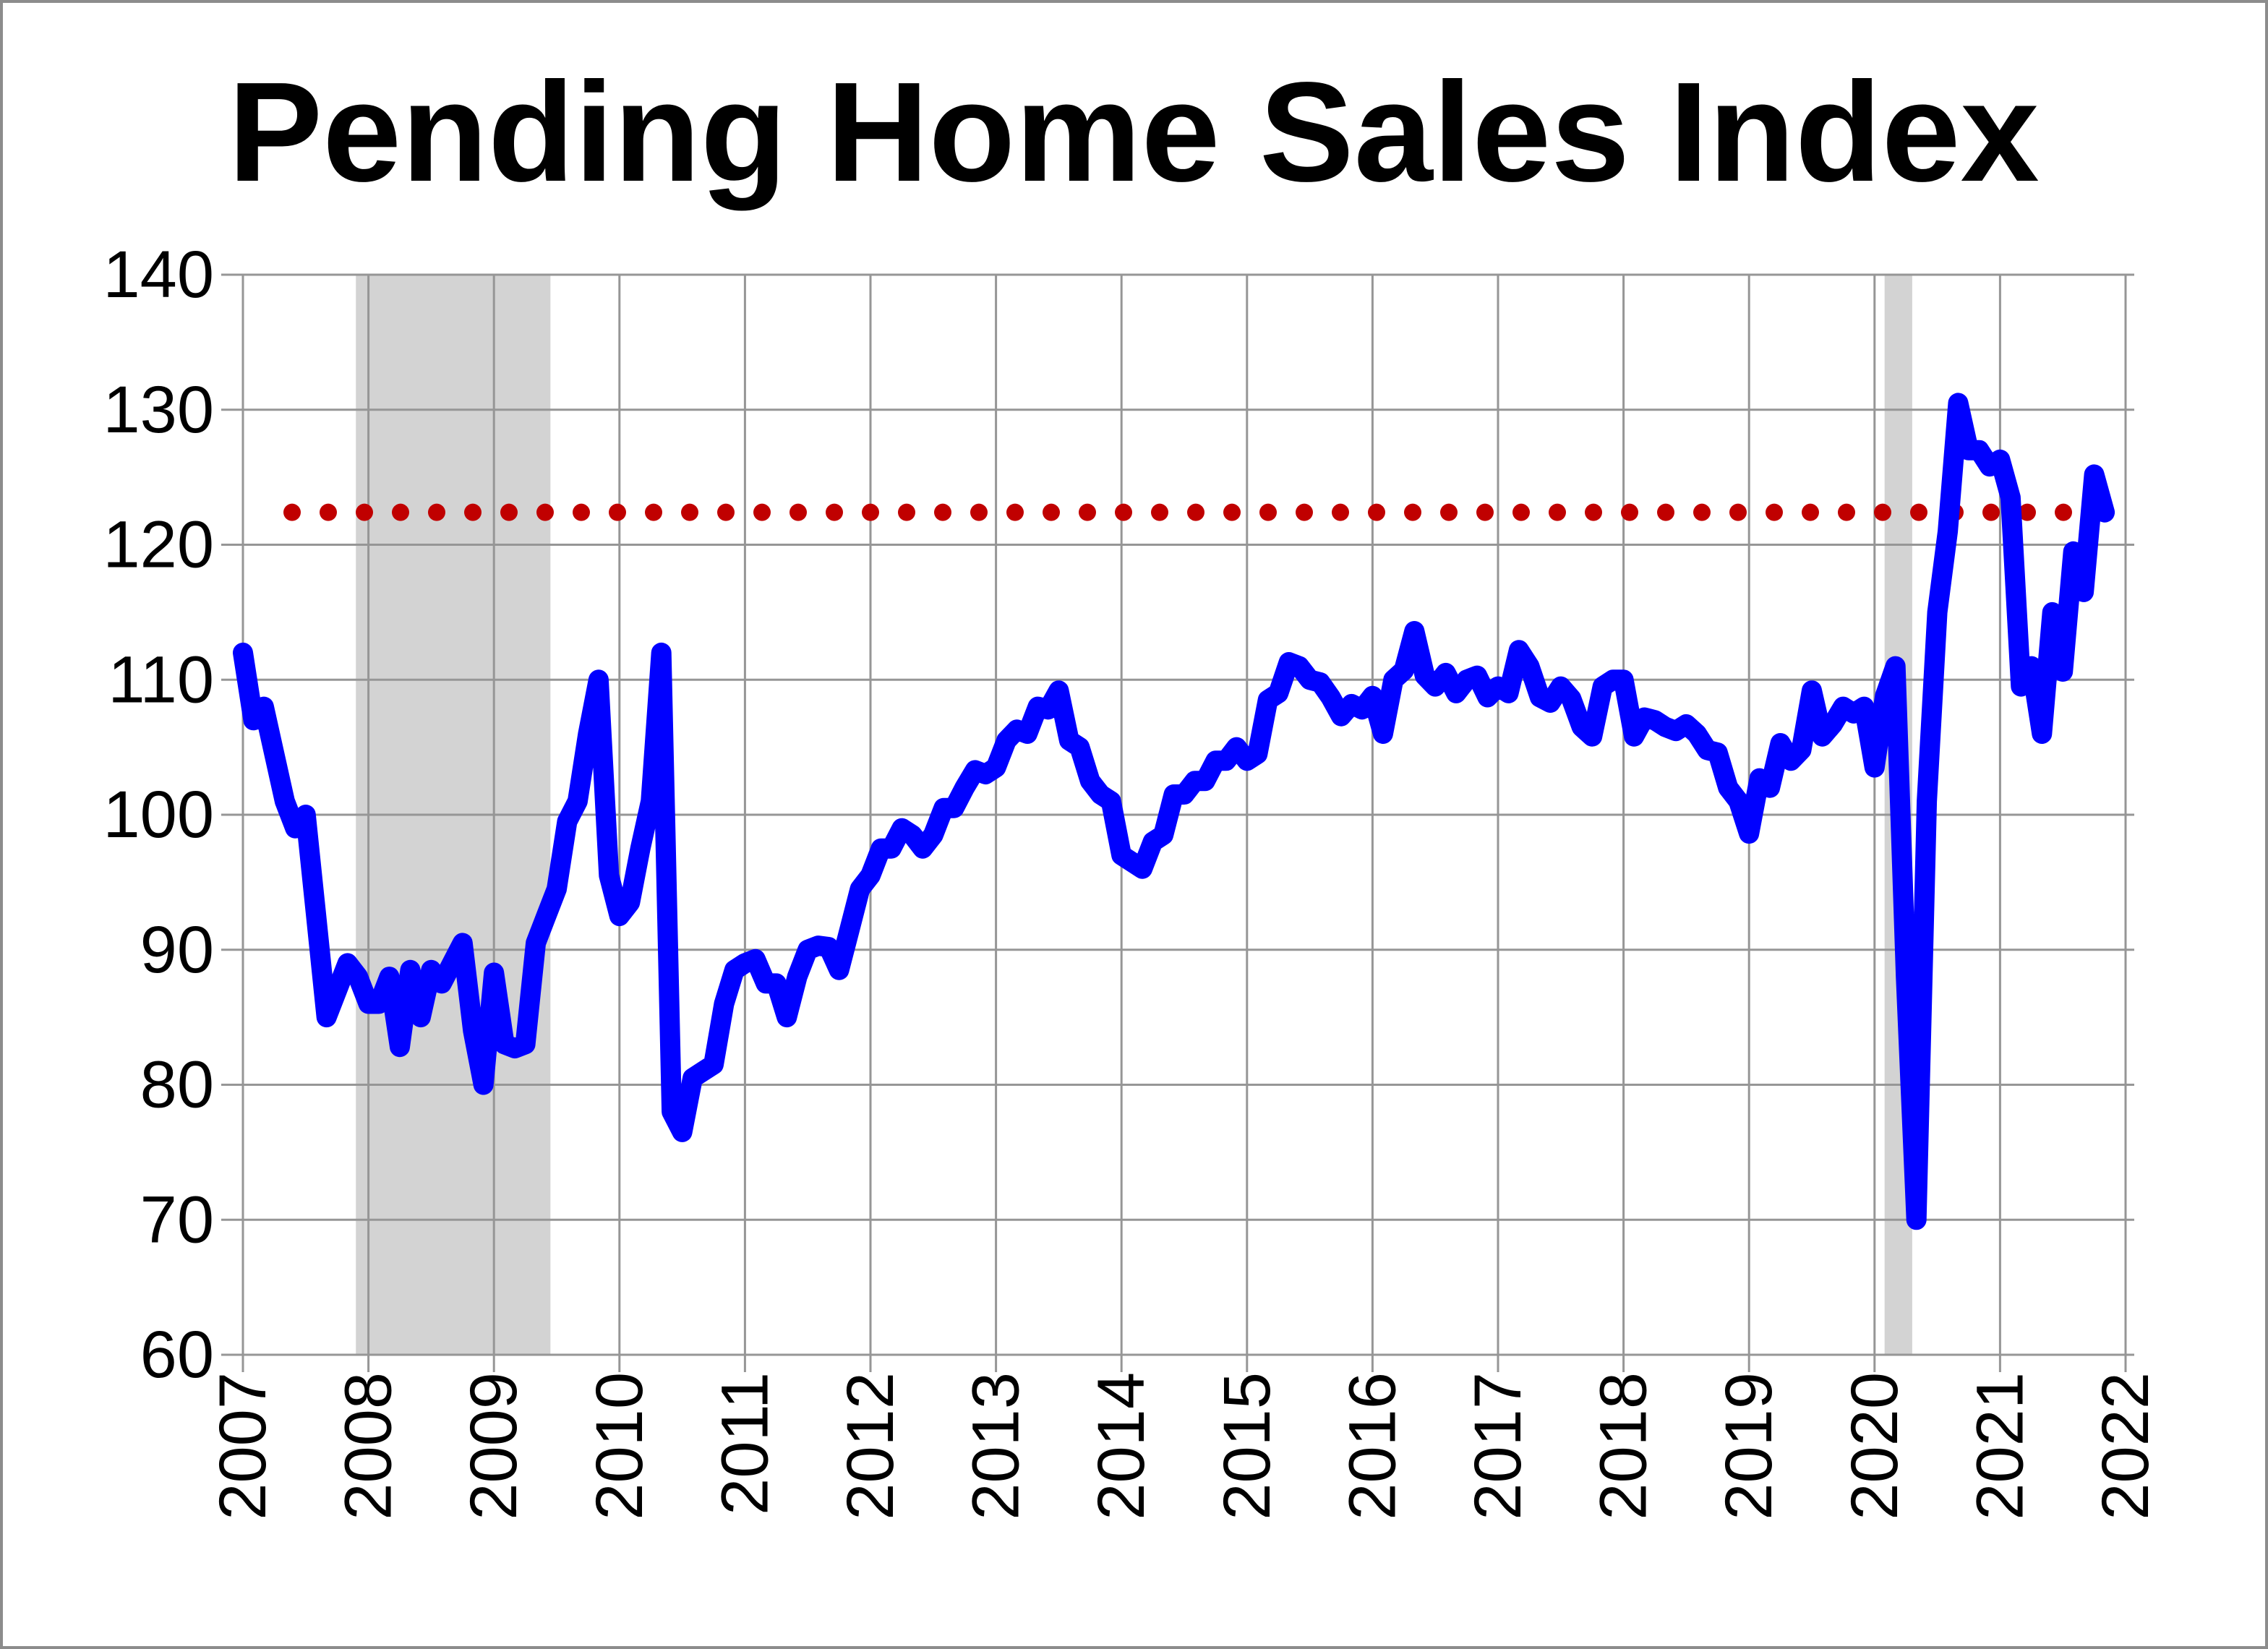 Image resolution: width=2268 pixels, height=1649 pixels. What do you see at coordinates (369, 1446) in the screenshot?
I see `x-tick-label: 2008` at bounding box center [369, 1446].